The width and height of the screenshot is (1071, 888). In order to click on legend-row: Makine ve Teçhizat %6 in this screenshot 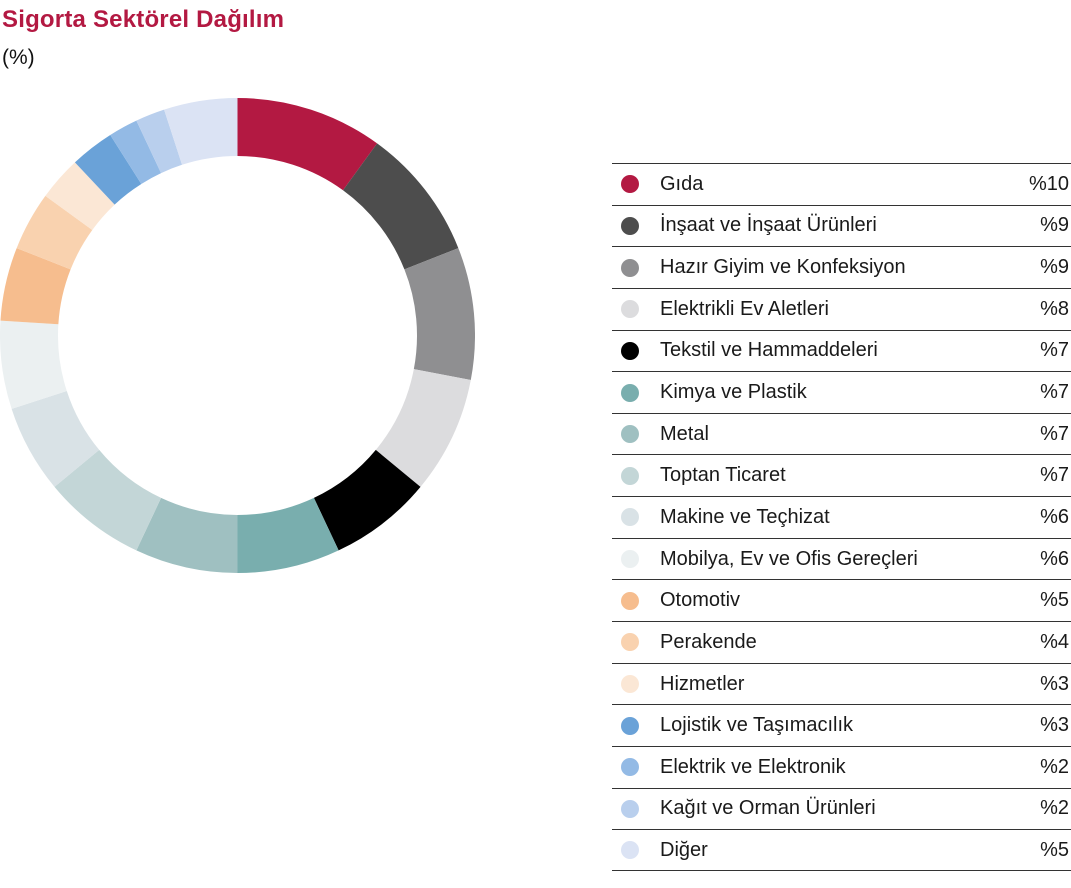, I will do `click(841, 517)`.